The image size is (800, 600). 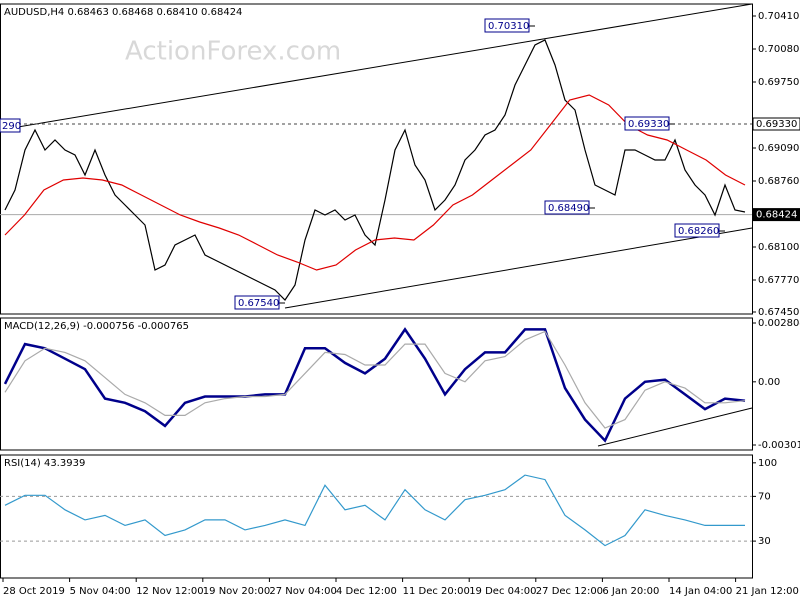 I want to click on y-tick-label: 30, so click(x=764, y=541).